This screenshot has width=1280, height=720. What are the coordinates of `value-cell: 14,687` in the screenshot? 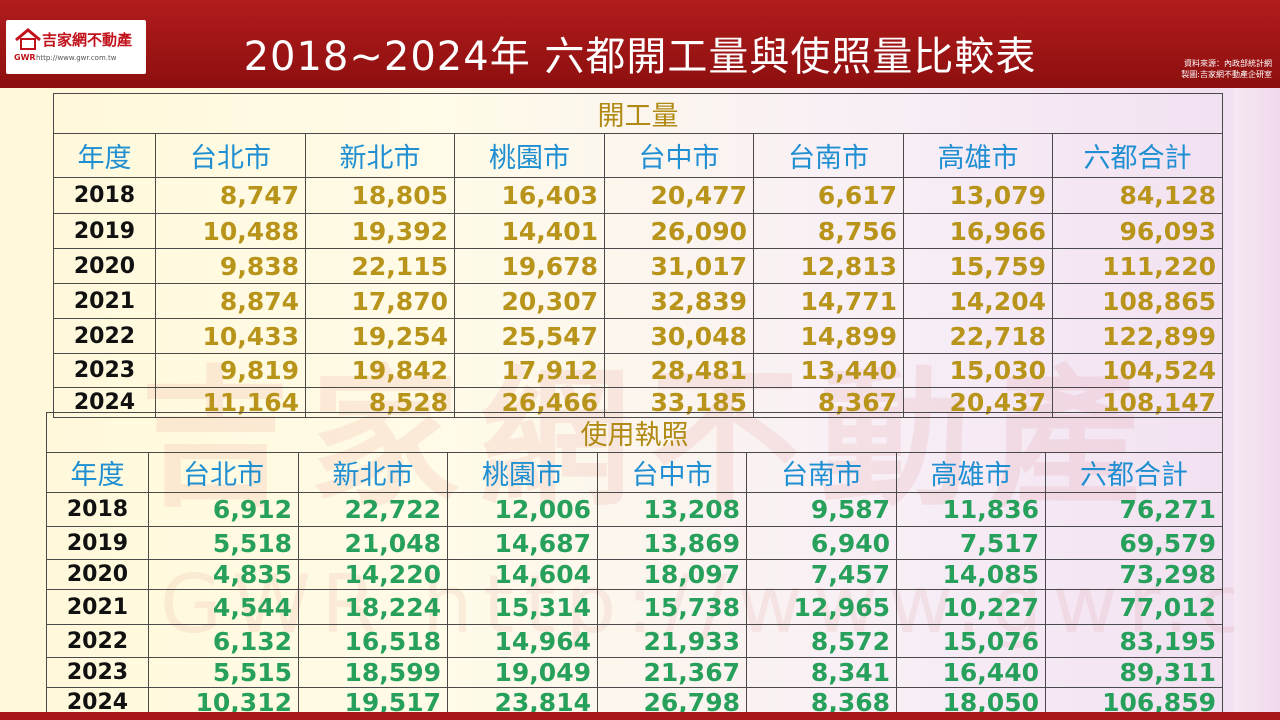 It's located at (522, 543).